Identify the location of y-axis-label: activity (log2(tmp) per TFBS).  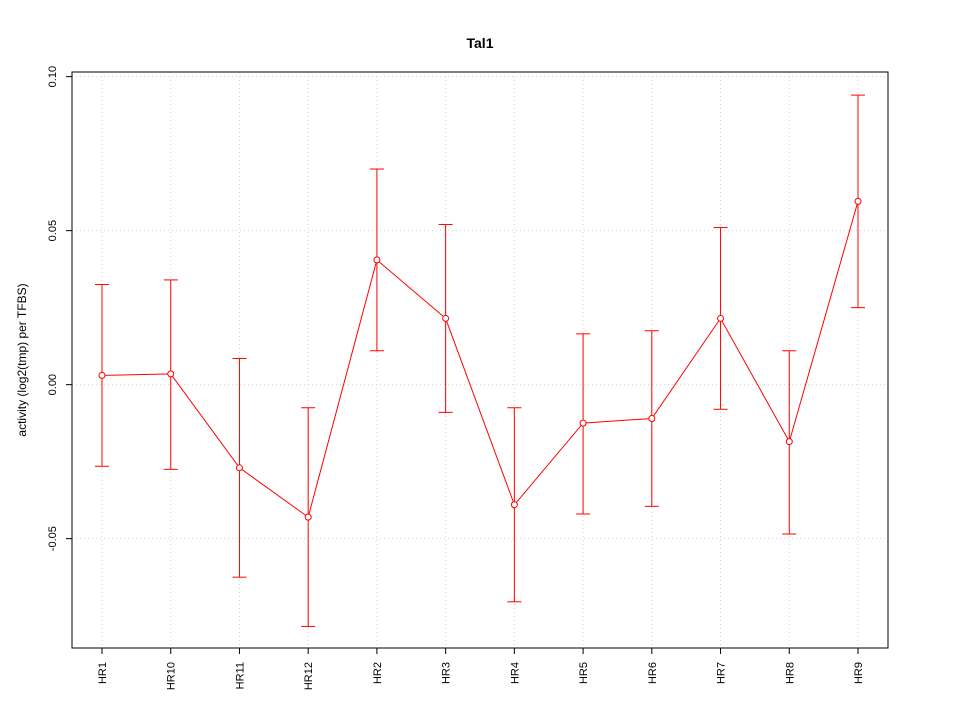
(22, 359).